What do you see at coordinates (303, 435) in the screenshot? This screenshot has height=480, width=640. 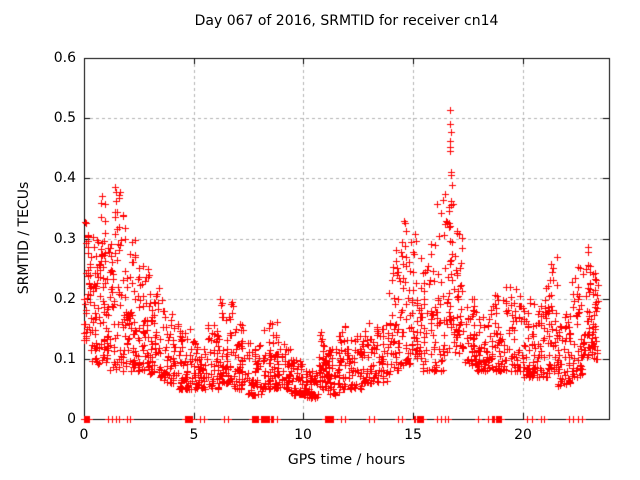 I see `x-tick-label: 10` at bounding box center [303, 435].